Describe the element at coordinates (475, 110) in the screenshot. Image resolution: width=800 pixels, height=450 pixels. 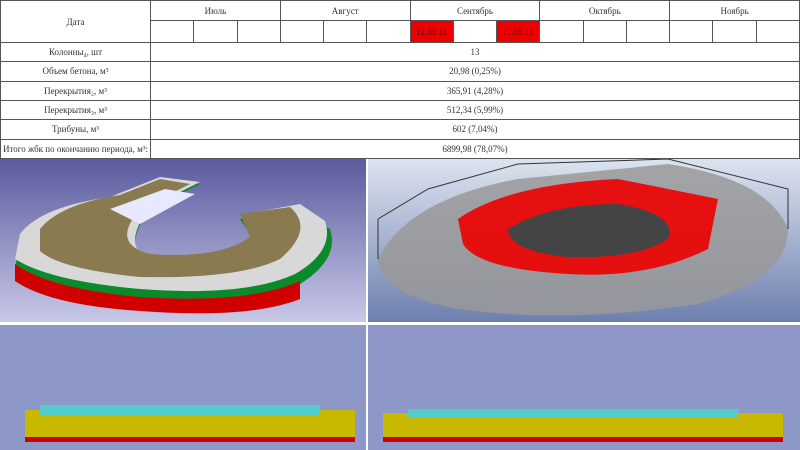
I see `row-value: 512,34 (5,99%)` at that location.